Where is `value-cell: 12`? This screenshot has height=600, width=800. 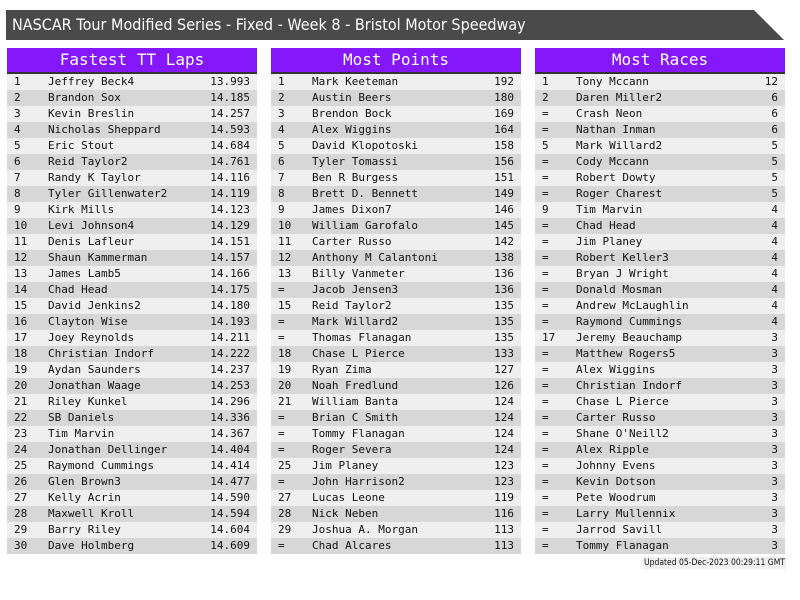 value-cell: 12 is located at coordinates (771, 81).